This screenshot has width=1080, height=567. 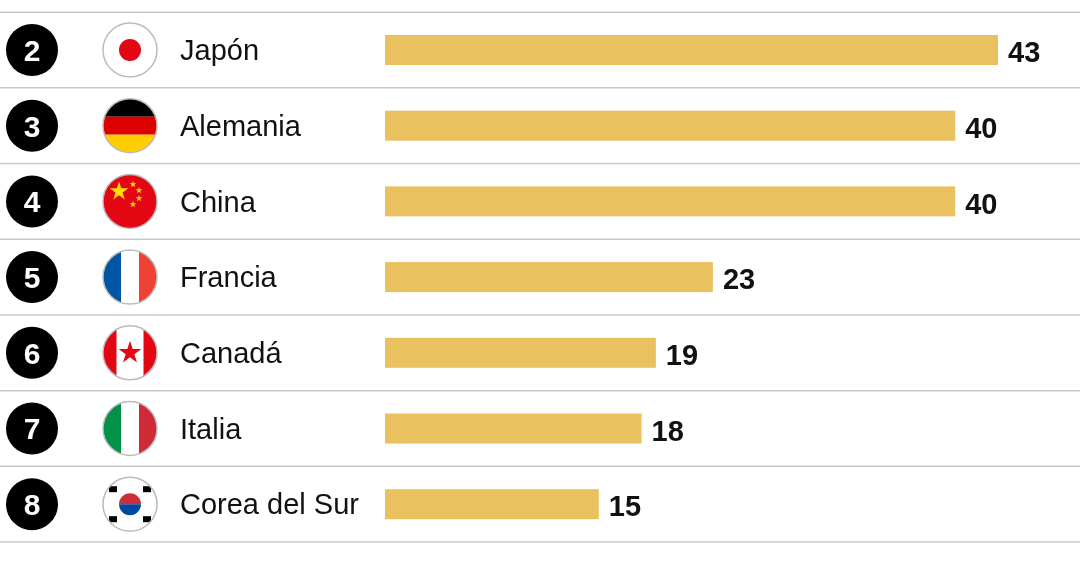 I want to click on text: 3, so click(x=32, y=126).